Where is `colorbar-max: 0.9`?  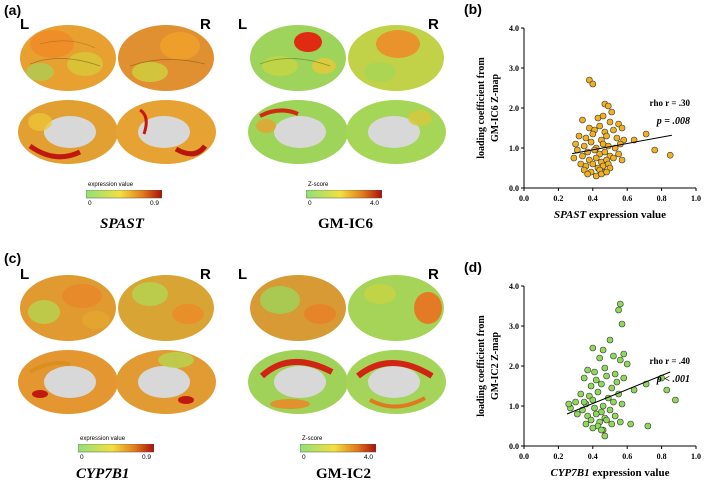
colorbar-max: 0.9 is located at coordinates (147, 457).